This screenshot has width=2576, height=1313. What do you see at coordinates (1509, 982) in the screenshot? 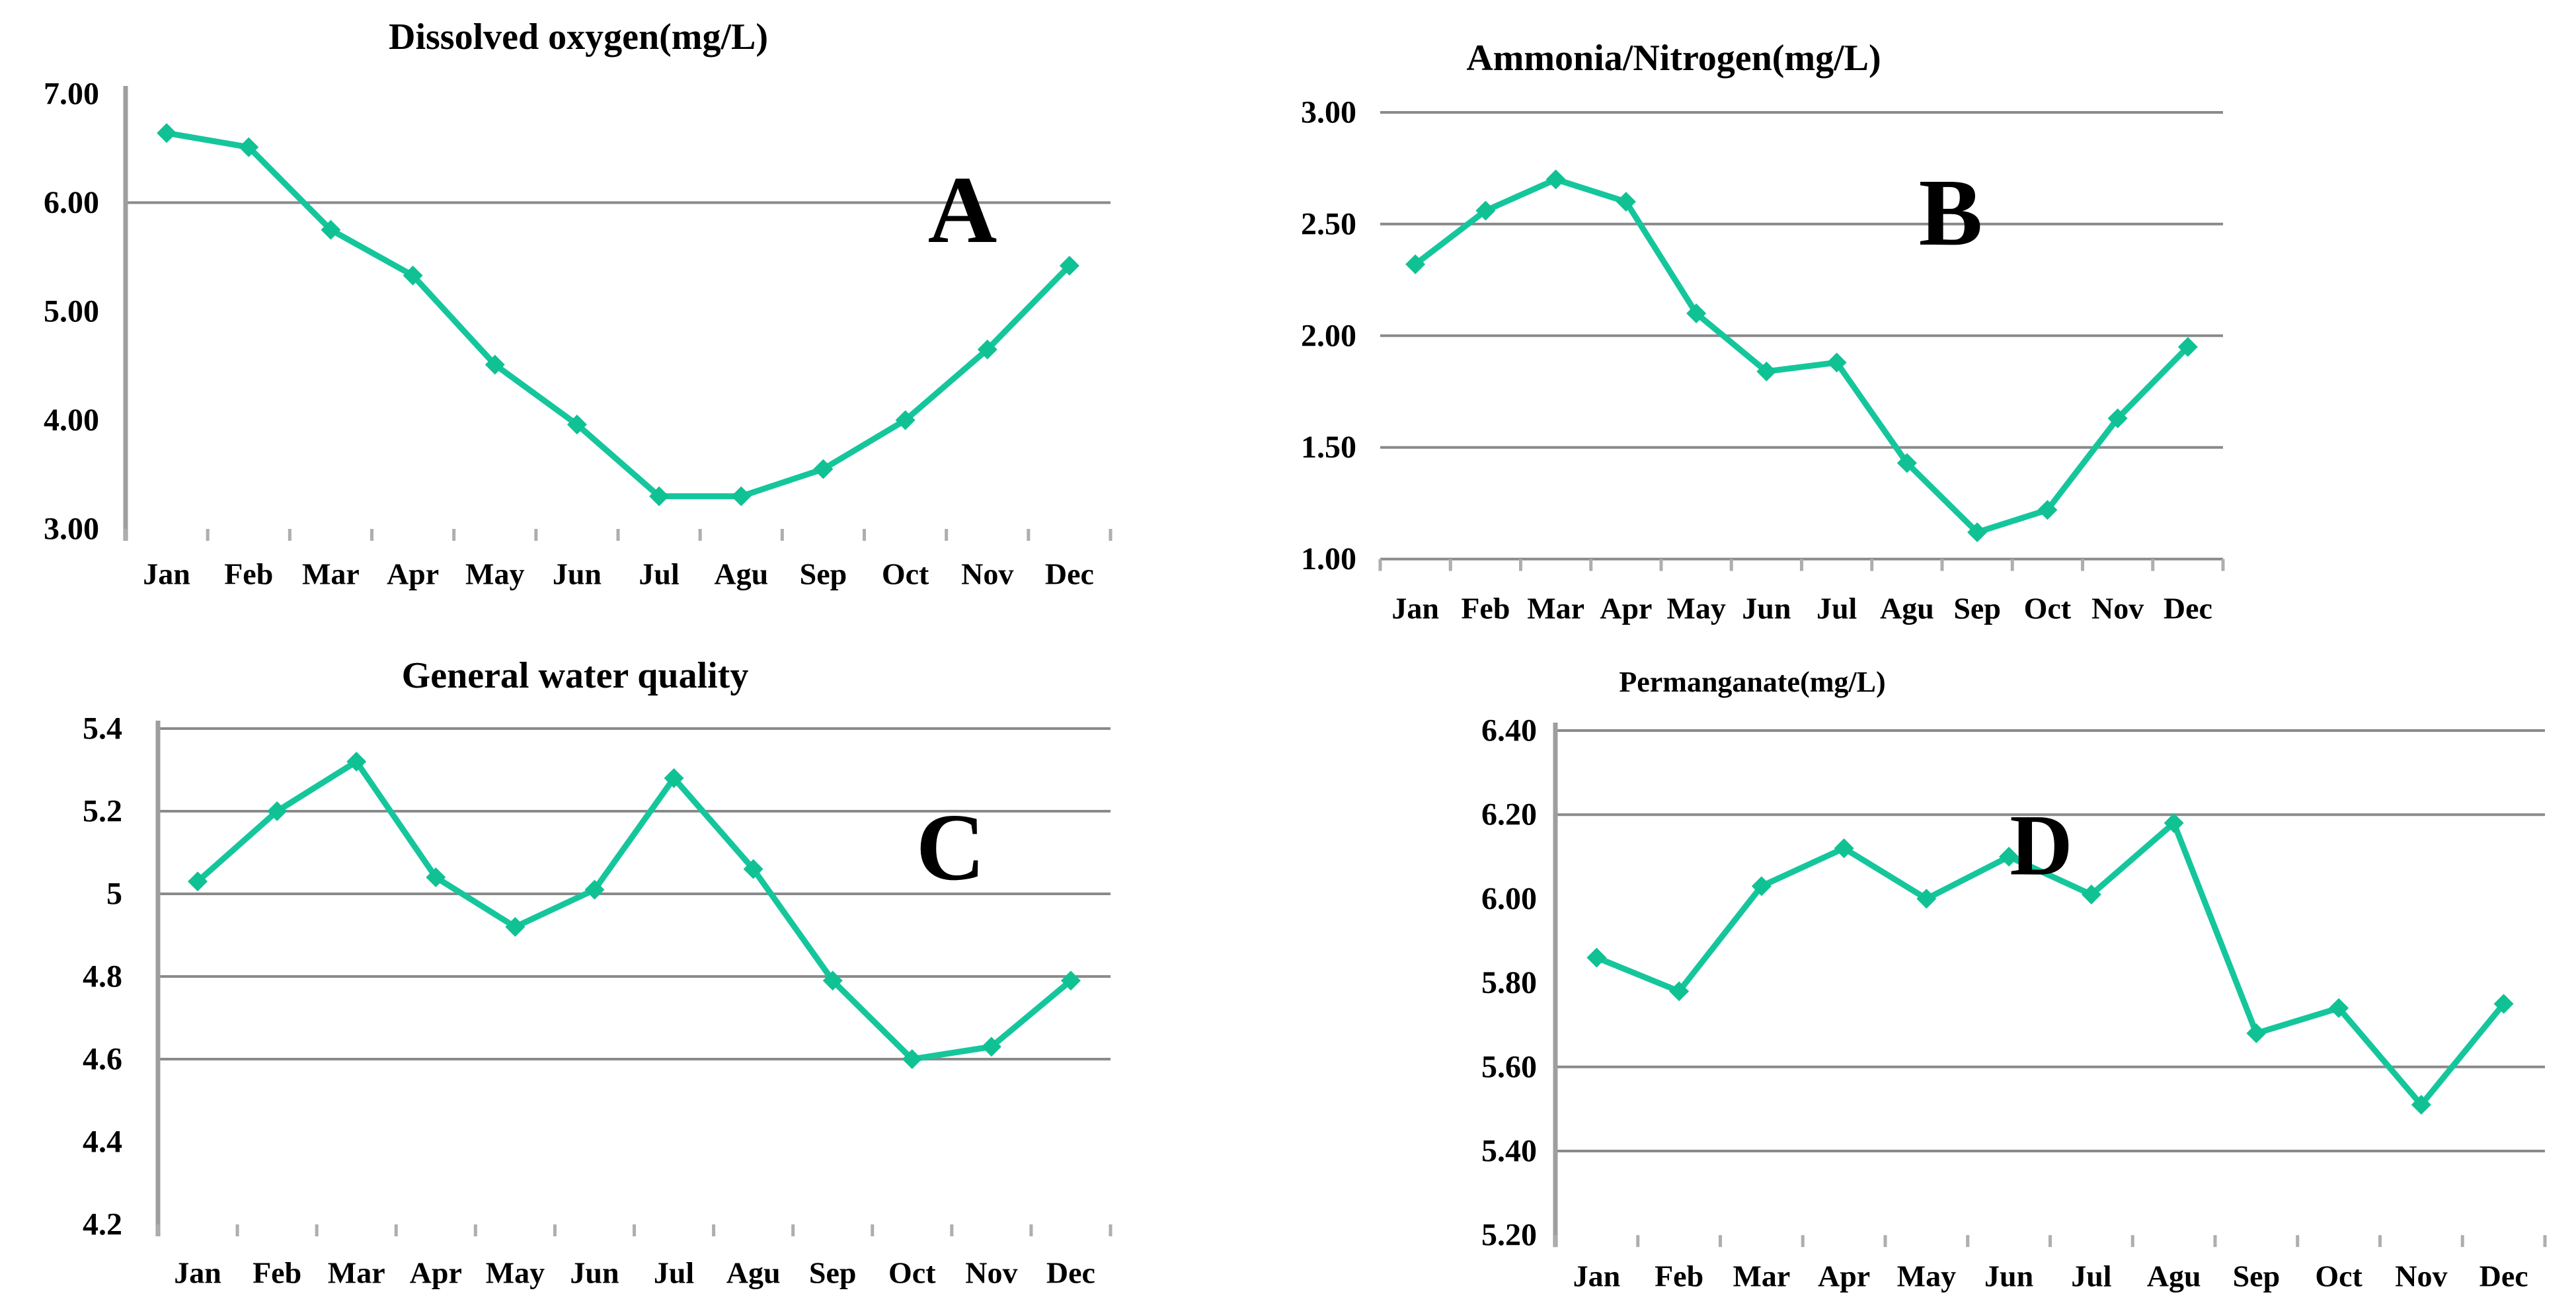
I see `y-tick-label: 5.80` at bounding box center [1509, 982].